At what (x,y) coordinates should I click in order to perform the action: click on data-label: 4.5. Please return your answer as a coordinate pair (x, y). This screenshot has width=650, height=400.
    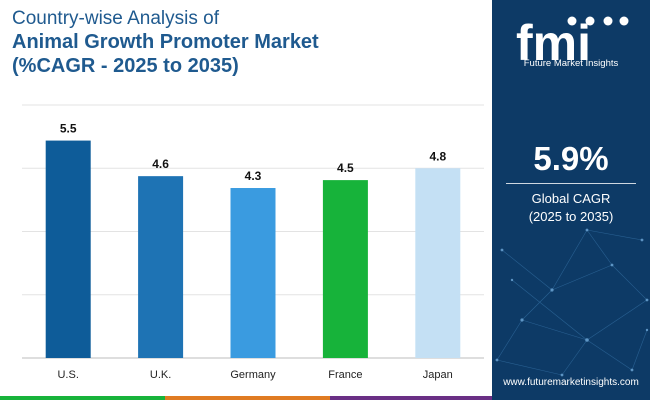
    Looking at the image, I should click on (345, 168).